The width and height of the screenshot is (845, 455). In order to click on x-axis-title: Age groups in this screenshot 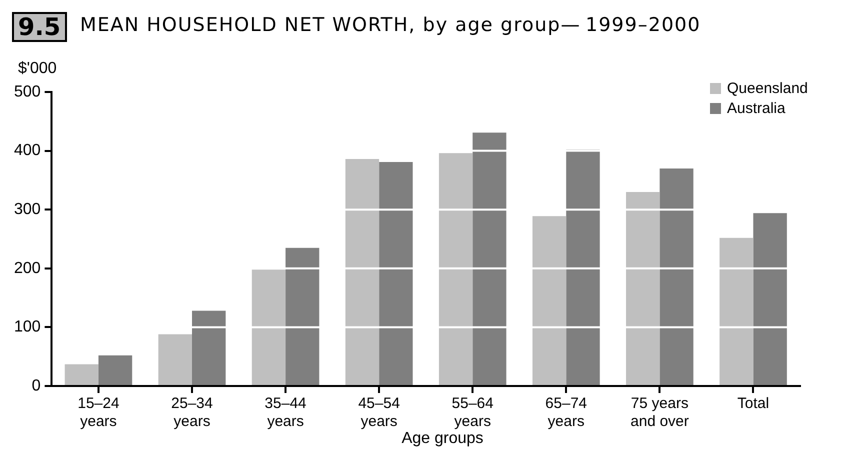, I will do `click(442, 439)`.